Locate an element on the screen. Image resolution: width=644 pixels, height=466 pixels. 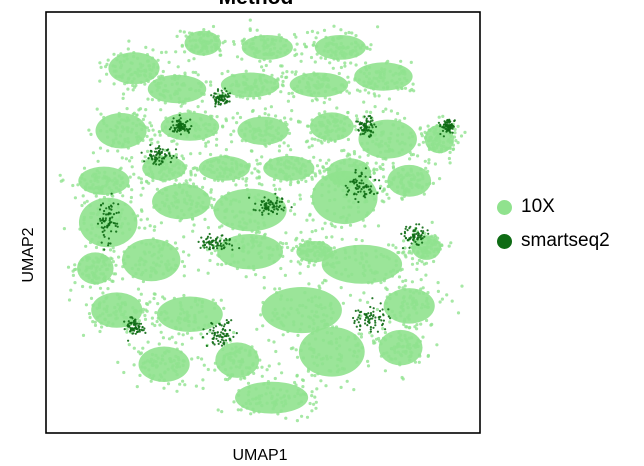
x-axis-label: UMAP1 is located at coordinates (259, 455).